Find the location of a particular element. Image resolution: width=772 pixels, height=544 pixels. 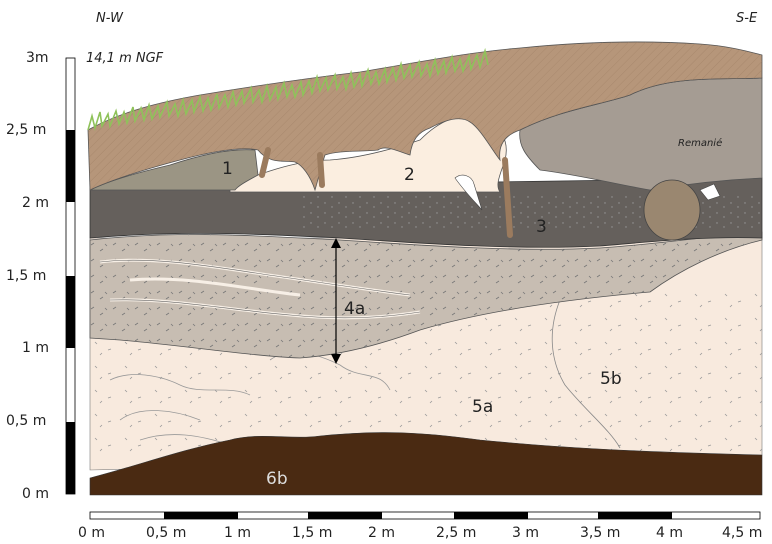

label-layer-5b: 5b is located at coordinates (611, 379).